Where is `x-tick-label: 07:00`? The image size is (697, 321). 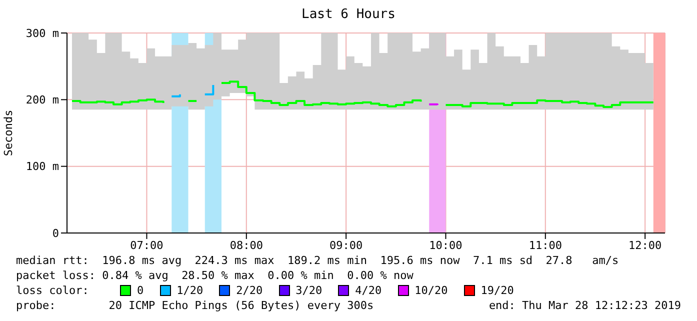
x-tick-label: 07:00 is located at coordinates (147, 245).